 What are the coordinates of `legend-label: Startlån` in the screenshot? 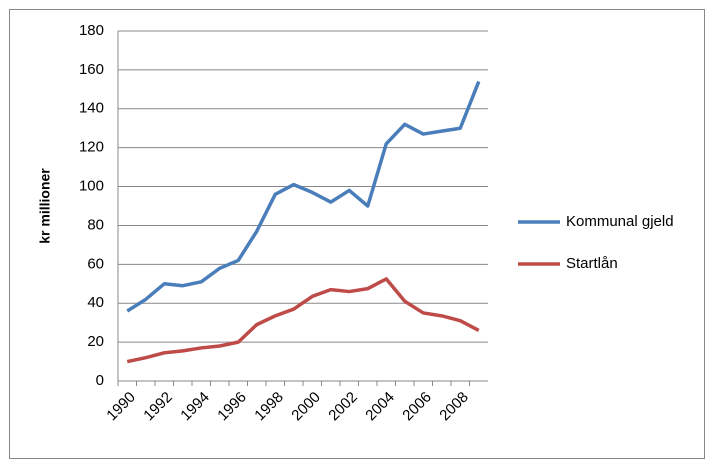 It's located at (592, 263).